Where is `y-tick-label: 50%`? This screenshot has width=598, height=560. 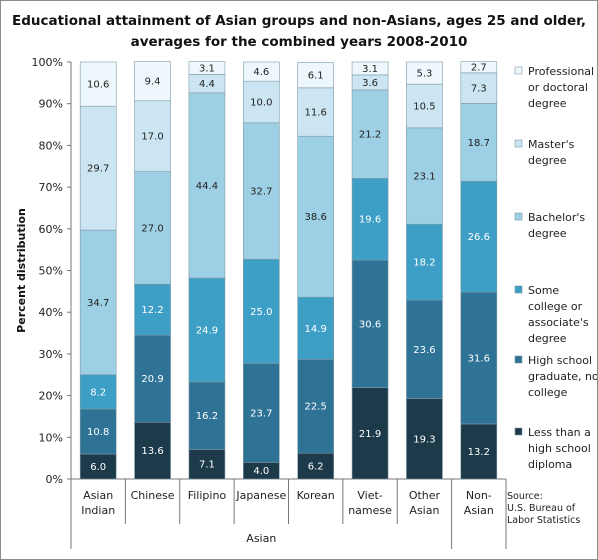
y-tick-label: 50% is located at coordinates (51, 271).